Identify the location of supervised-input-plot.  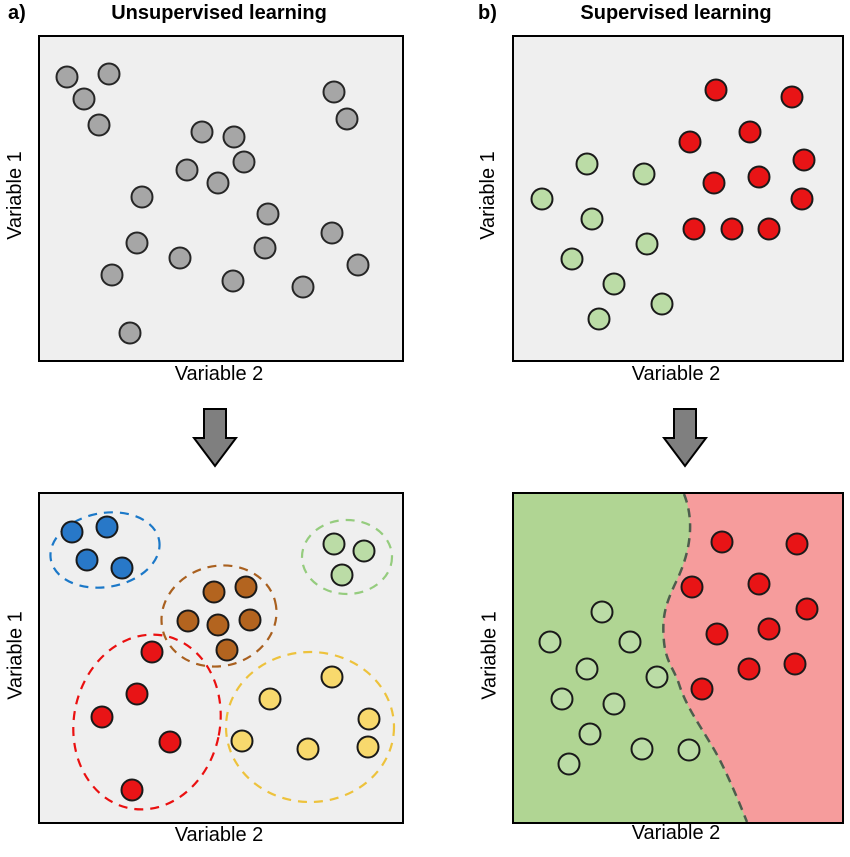
(678, 198).